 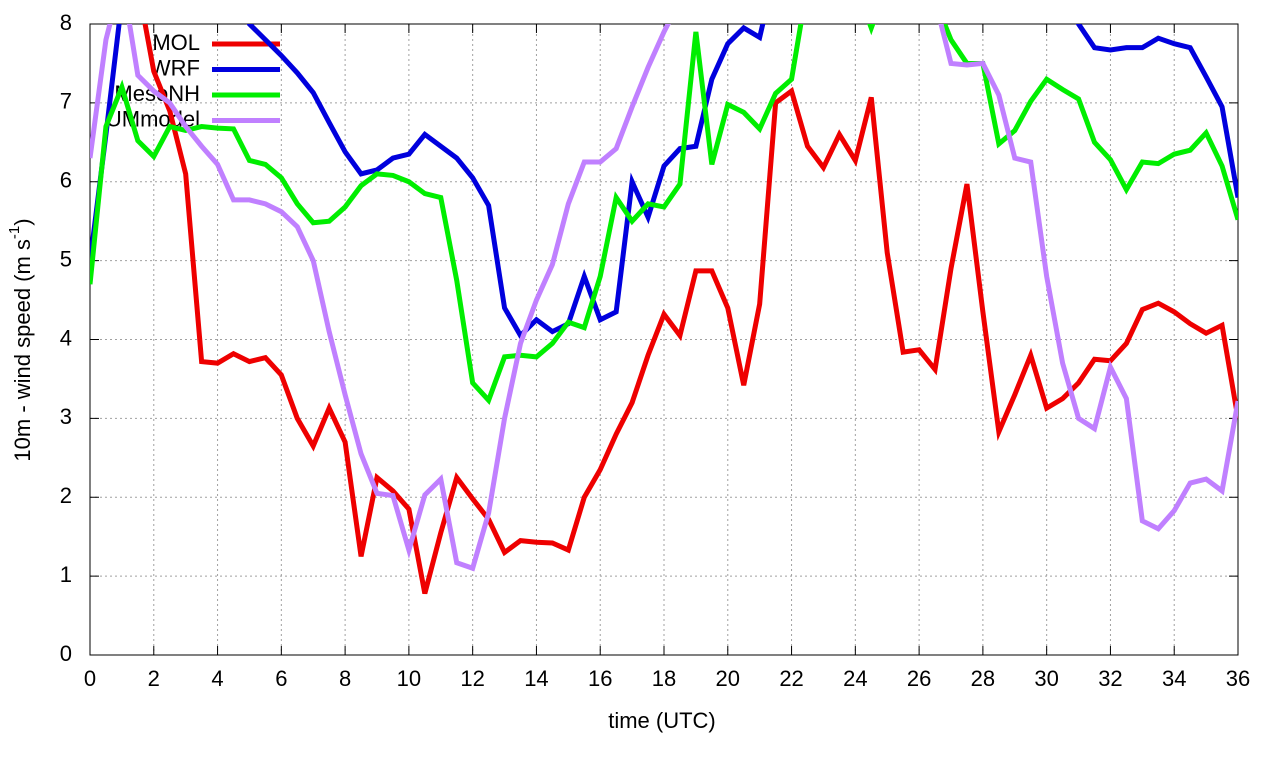 I want to click on y-tick-label: 1, so click(x=66, y=574).